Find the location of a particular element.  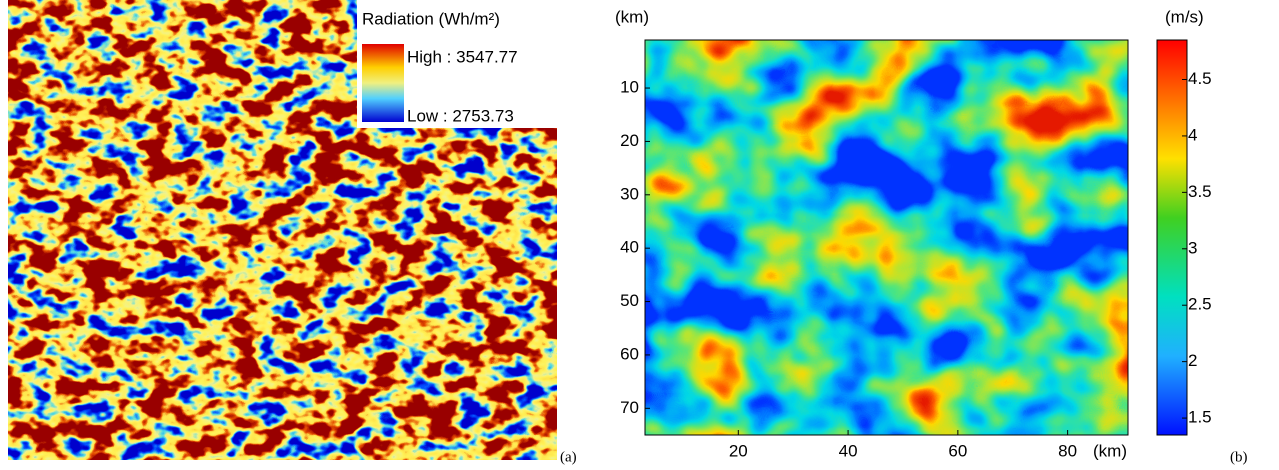

x-unit: (km) is located at coordinates (1110, 450).